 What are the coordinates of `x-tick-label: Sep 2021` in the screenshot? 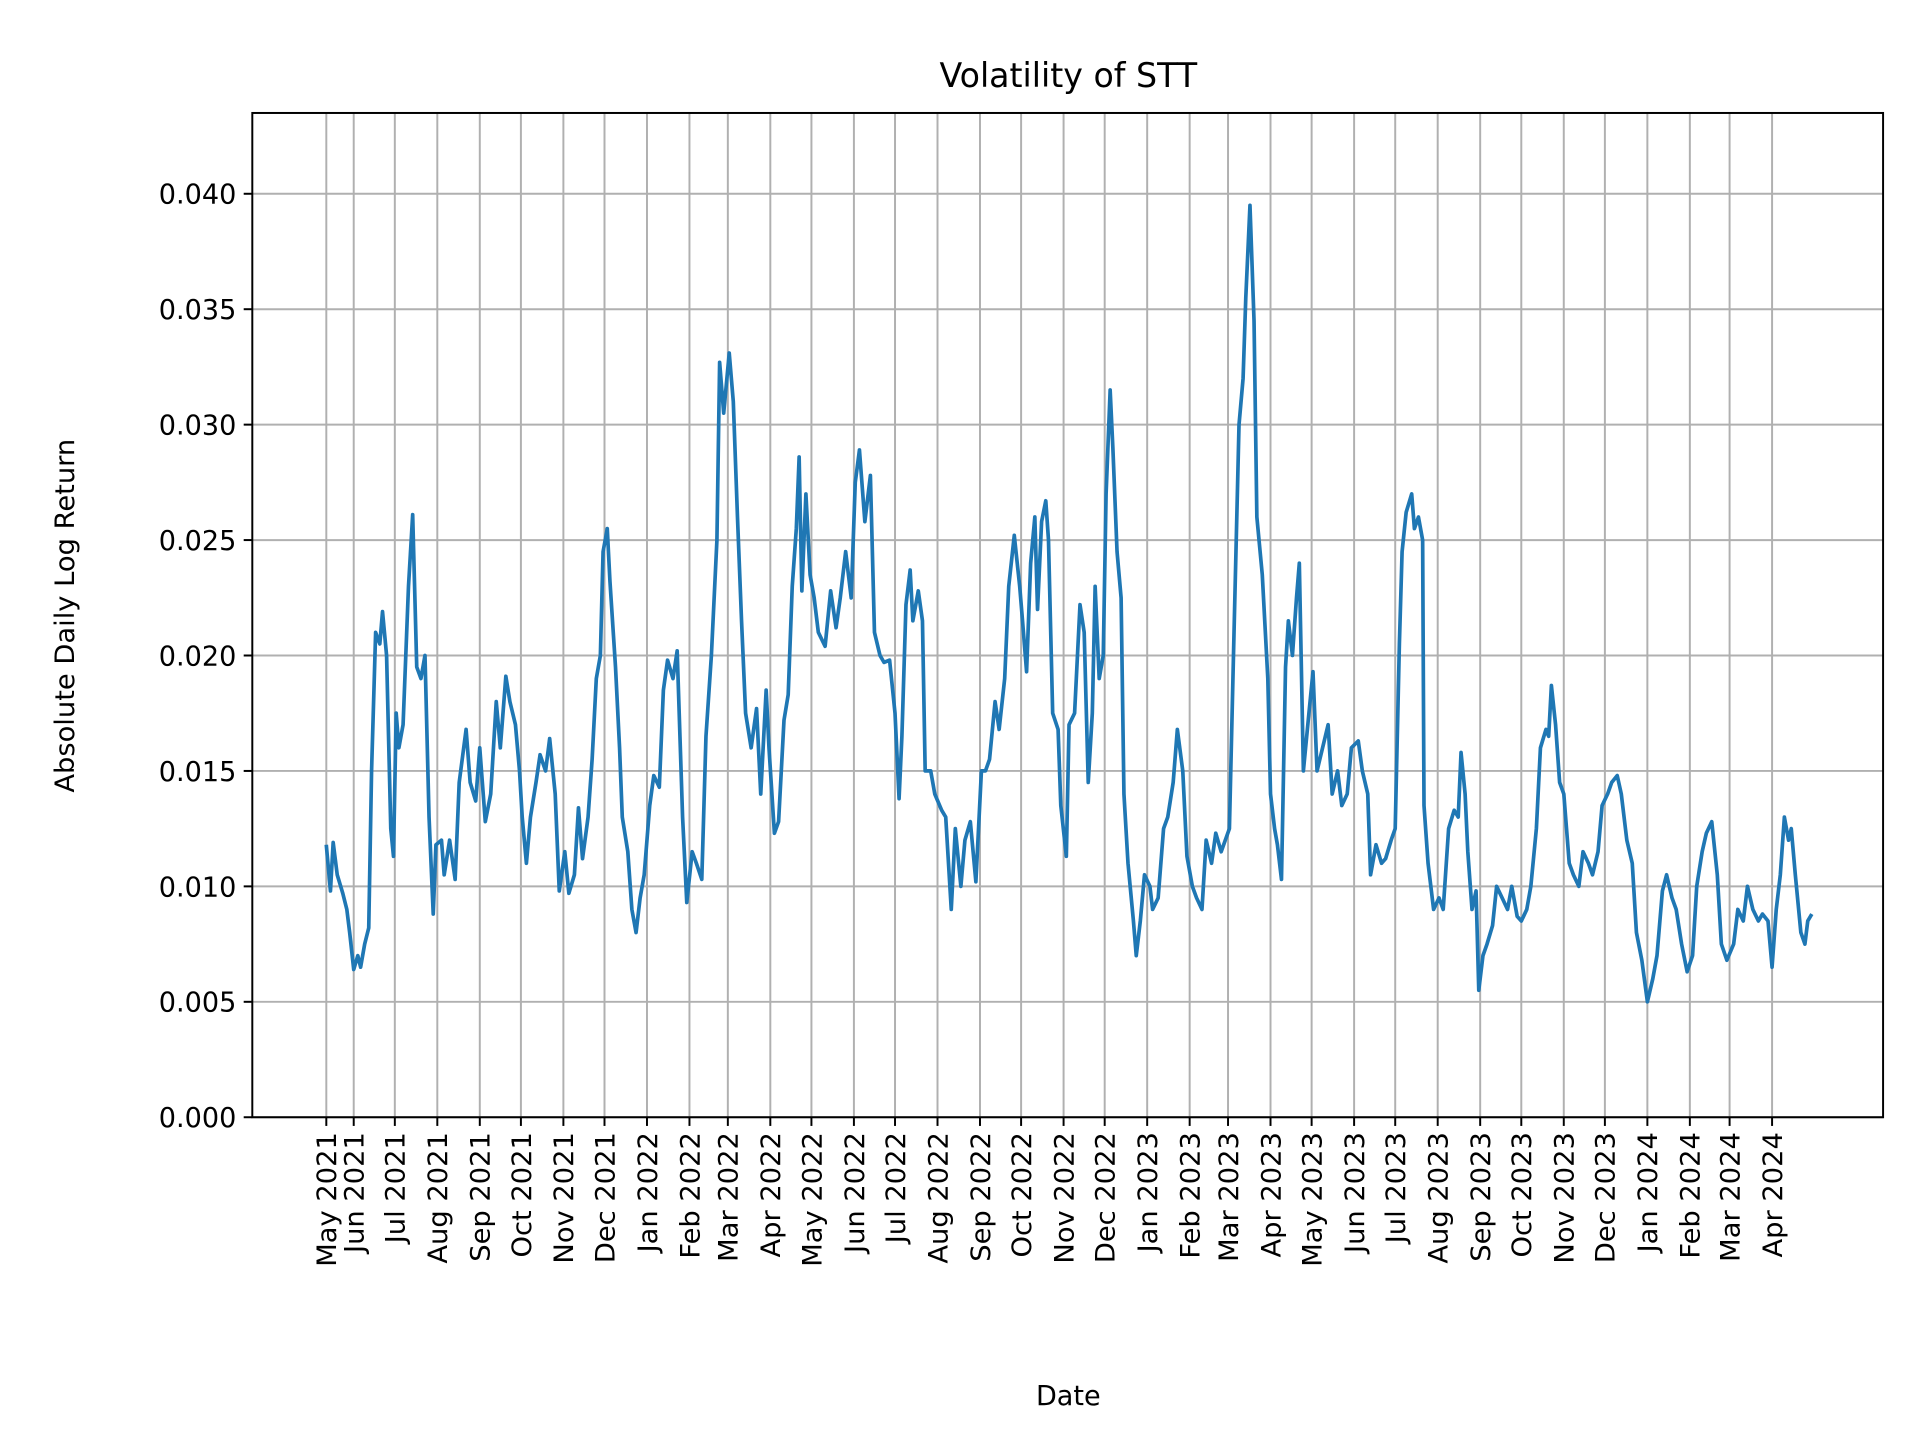 It's located at (481, 1197).